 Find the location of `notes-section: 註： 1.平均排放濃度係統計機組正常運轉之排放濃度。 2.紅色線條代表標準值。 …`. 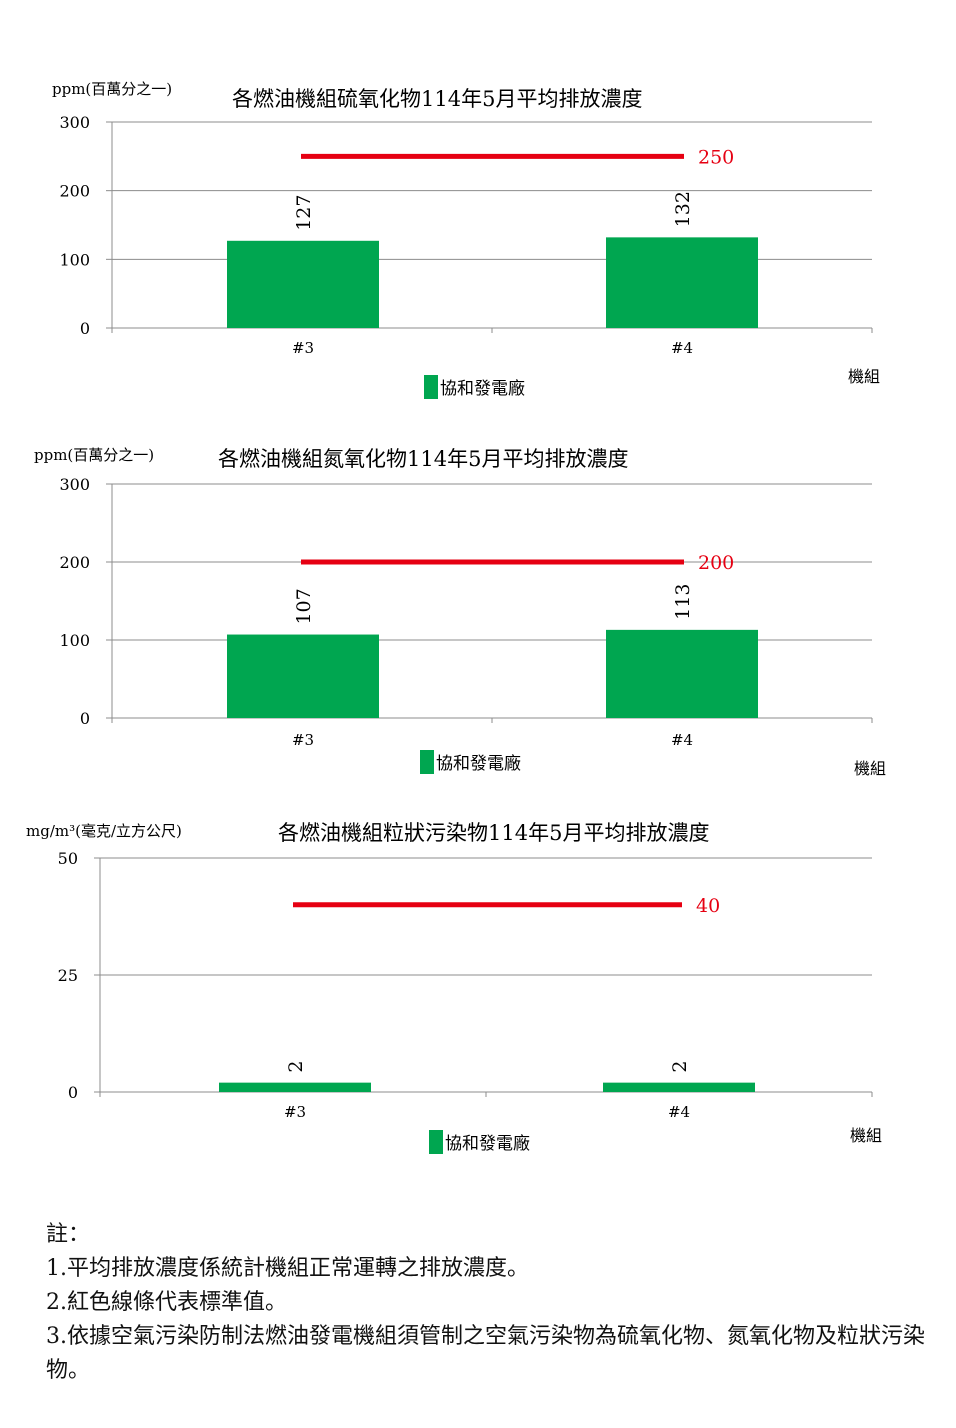

notes-section: 註： 1.平均排放濃度係統計機組正常運轉之排放濃度。 2.紅色線條代表標準值。 … is located at coordinates (486, 1303).